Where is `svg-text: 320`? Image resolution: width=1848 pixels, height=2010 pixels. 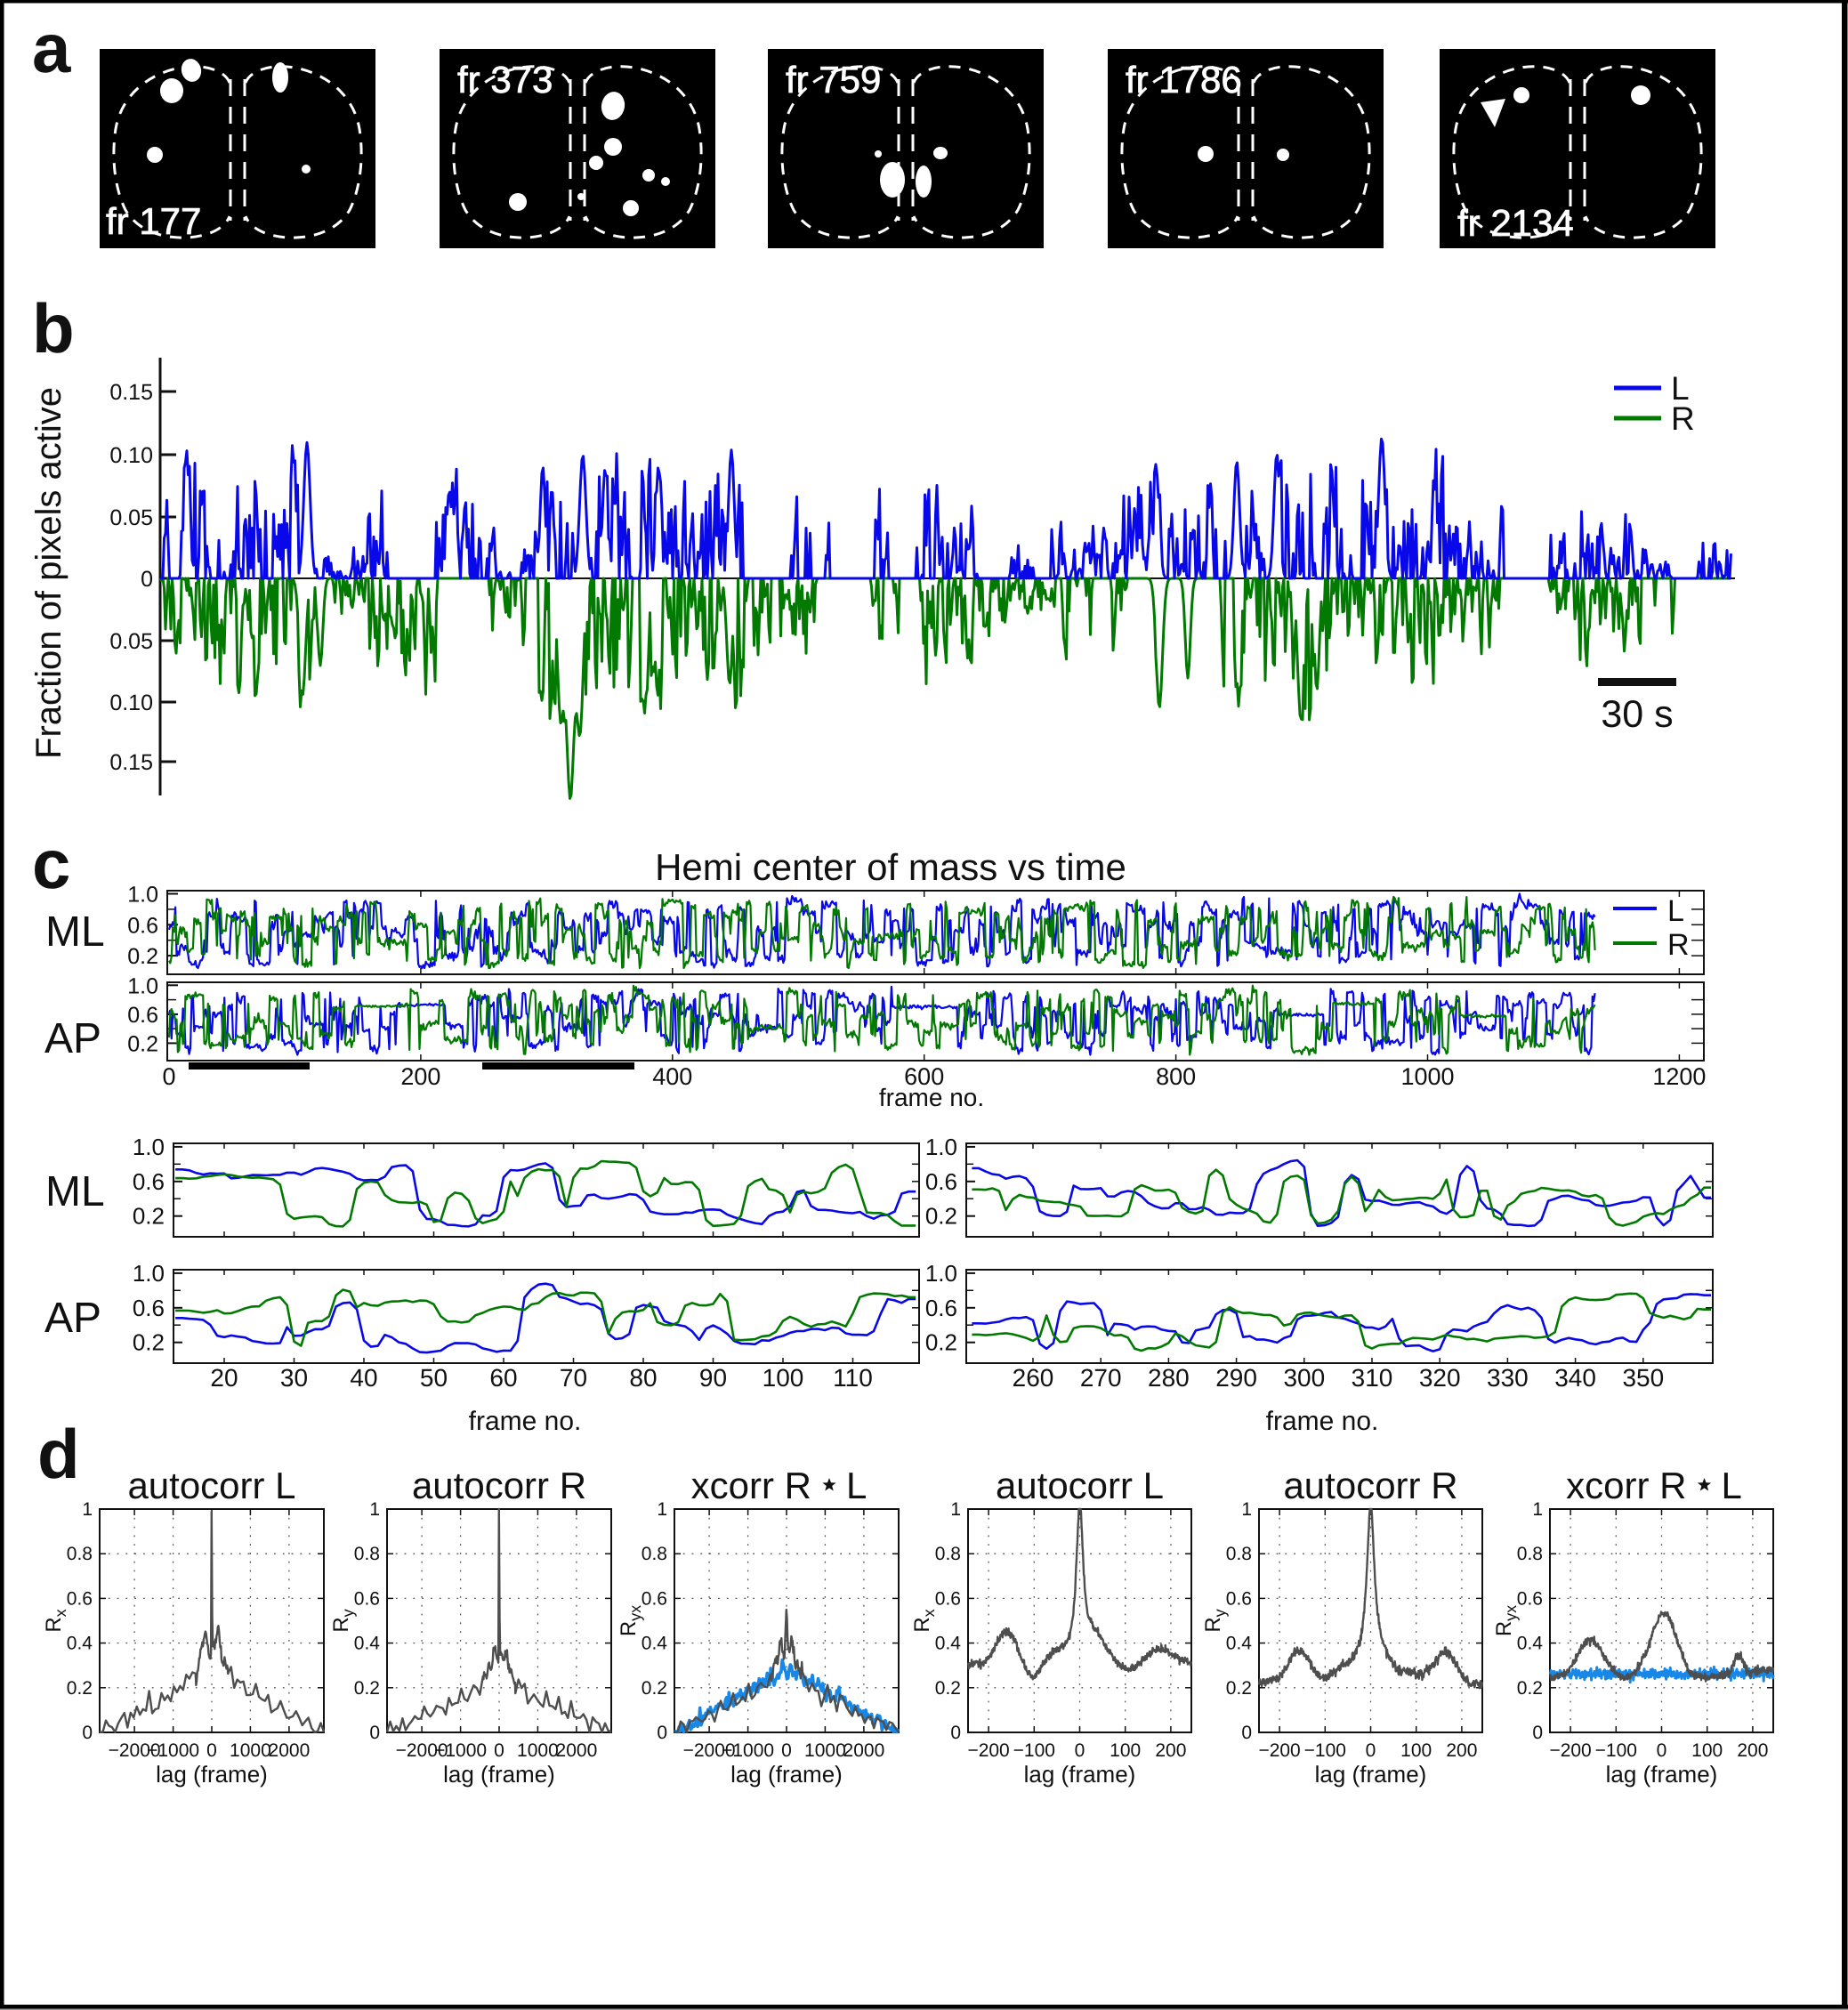
svg-text: 320 is located at coordinates (1440, 1378).